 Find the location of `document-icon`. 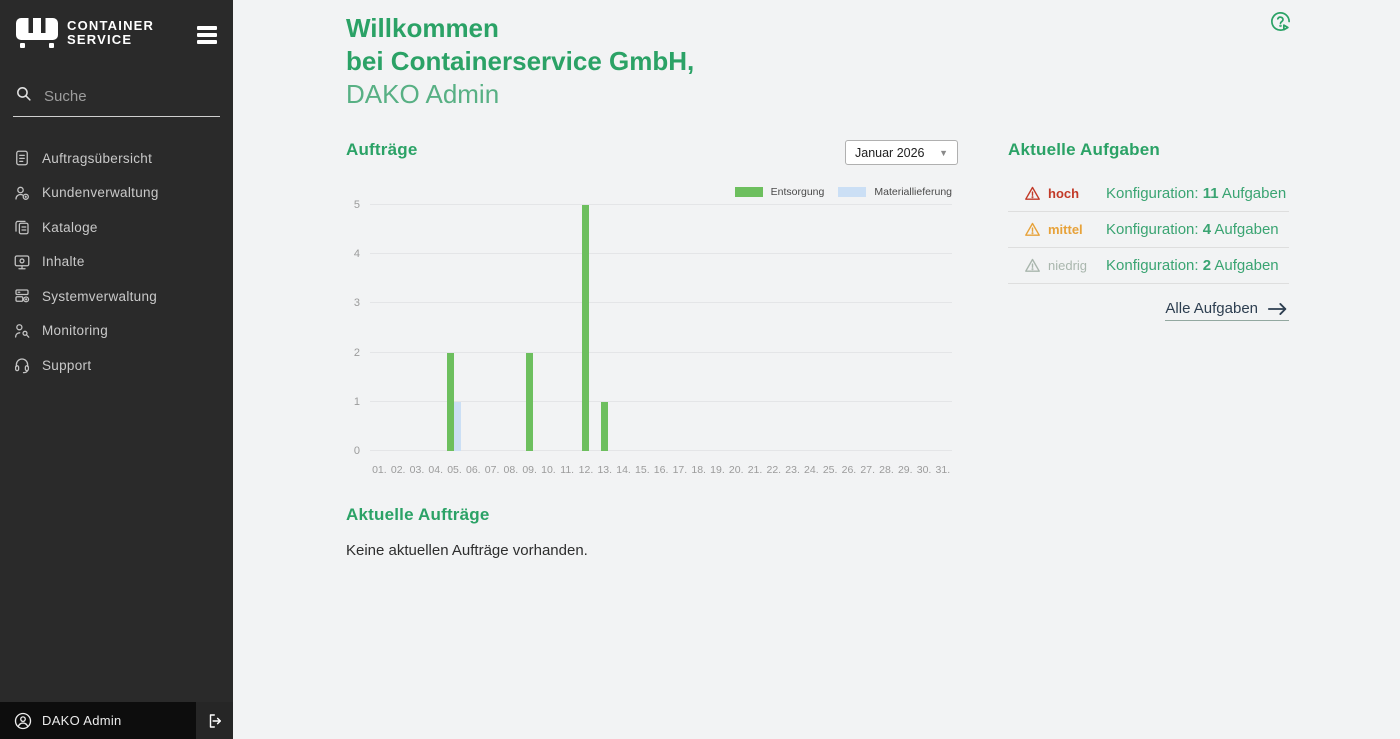

document-icon is located at coordinates (22, 158).